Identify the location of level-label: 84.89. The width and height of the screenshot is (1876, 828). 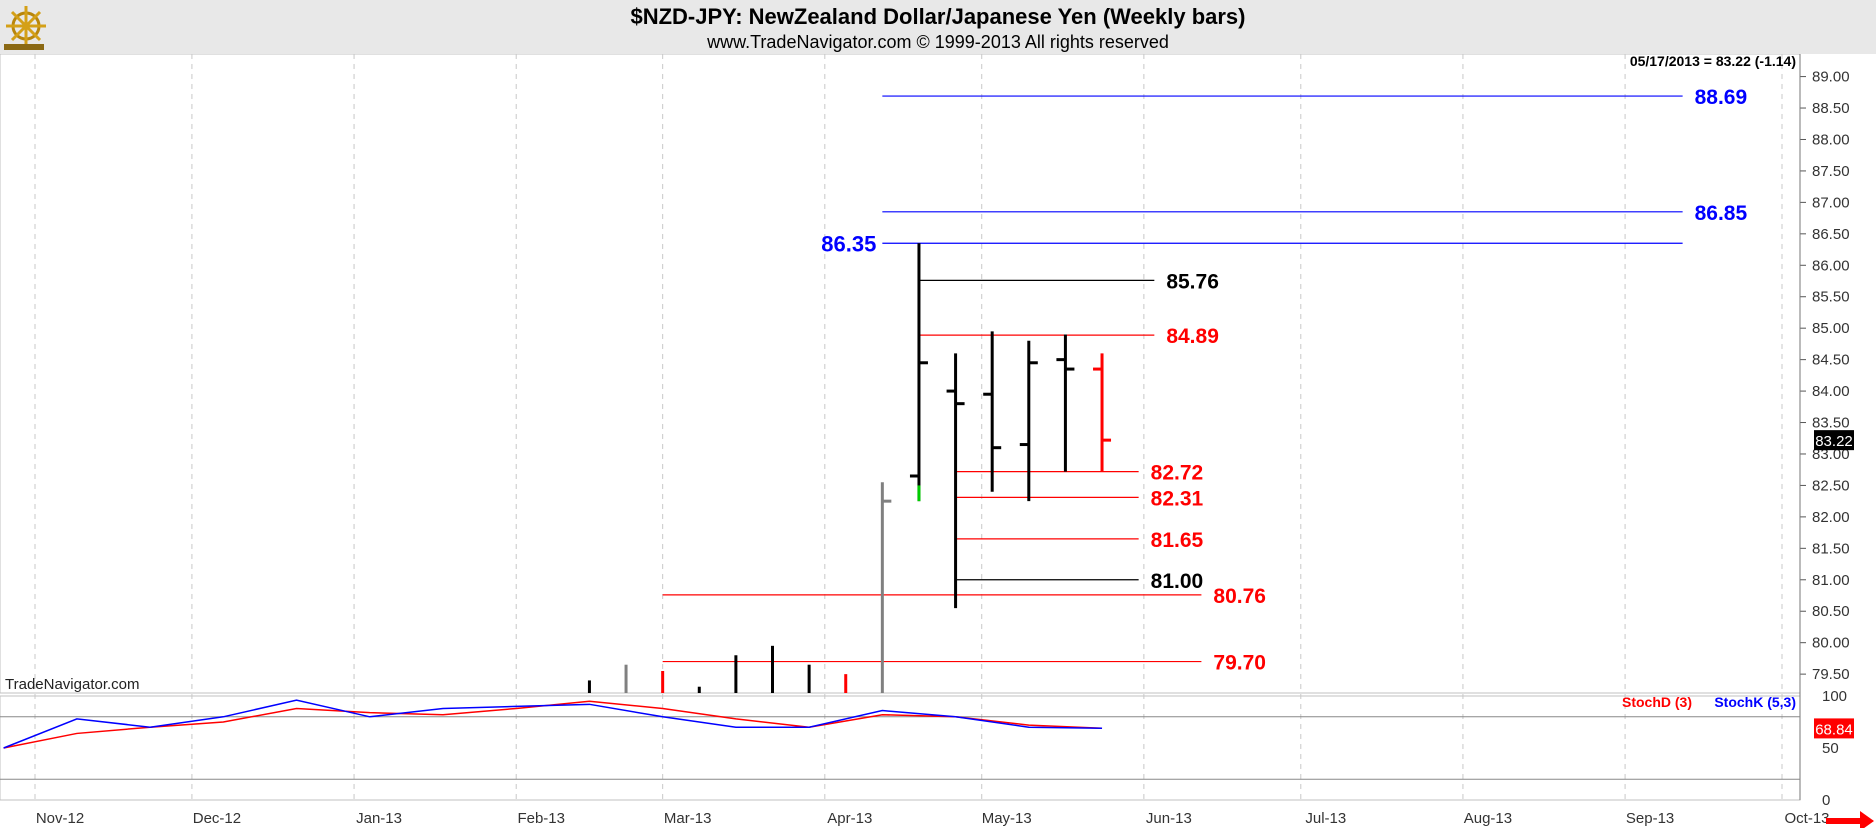
(1192, 336).